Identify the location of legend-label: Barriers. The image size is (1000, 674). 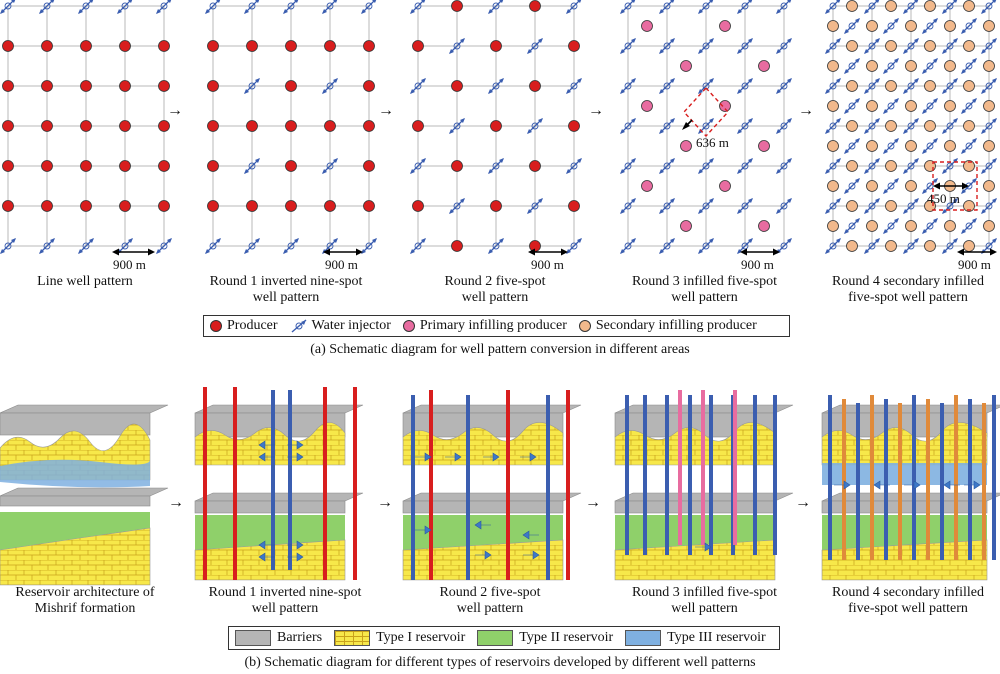
(300, 637).